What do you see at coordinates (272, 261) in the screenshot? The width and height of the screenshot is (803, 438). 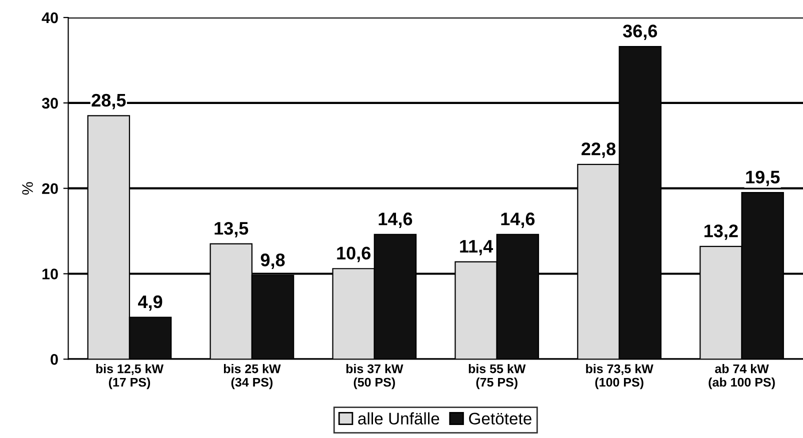 I see `data-label: 9,8` at bounding box center [272, 261].